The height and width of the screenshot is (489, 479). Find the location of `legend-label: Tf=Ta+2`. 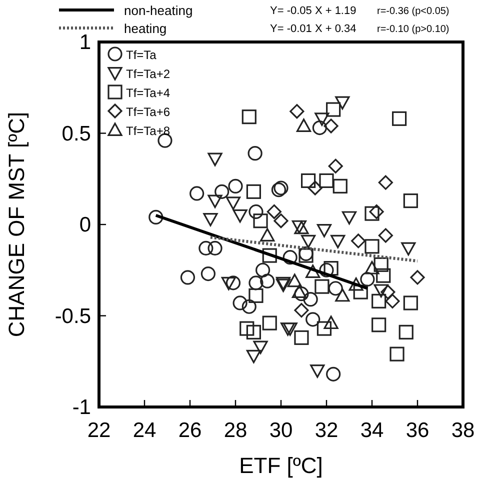

legend-label: Tf=Ta+2 is located at coordinates (148, 74).